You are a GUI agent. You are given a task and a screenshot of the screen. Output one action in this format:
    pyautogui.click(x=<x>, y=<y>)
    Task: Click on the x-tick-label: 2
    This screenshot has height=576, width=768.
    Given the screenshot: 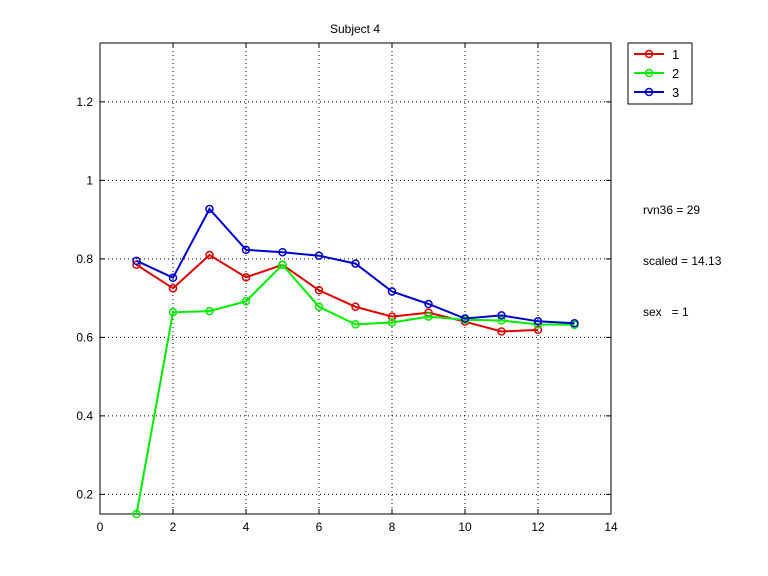 What is the action you would take?
    pyautogui.click(x=173, y=527)
    